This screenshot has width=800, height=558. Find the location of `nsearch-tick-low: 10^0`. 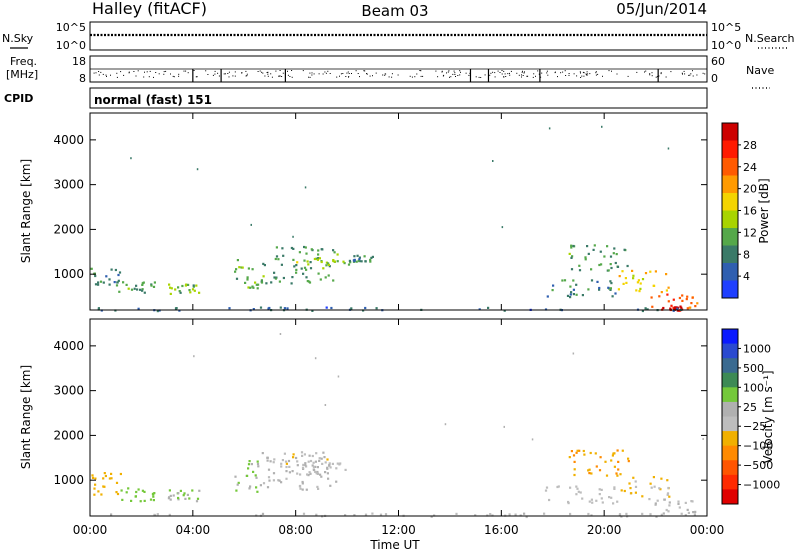

nsearch-tick-low: 10^0 is located at coordinates (726, 45).